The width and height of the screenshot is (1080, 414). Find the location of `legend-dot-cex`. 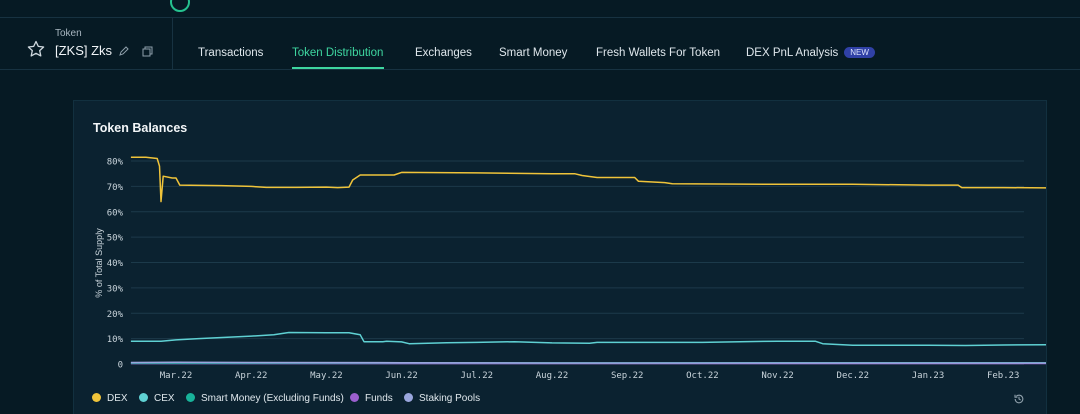

legend-dot-cex is located at coordinates (143, 397).